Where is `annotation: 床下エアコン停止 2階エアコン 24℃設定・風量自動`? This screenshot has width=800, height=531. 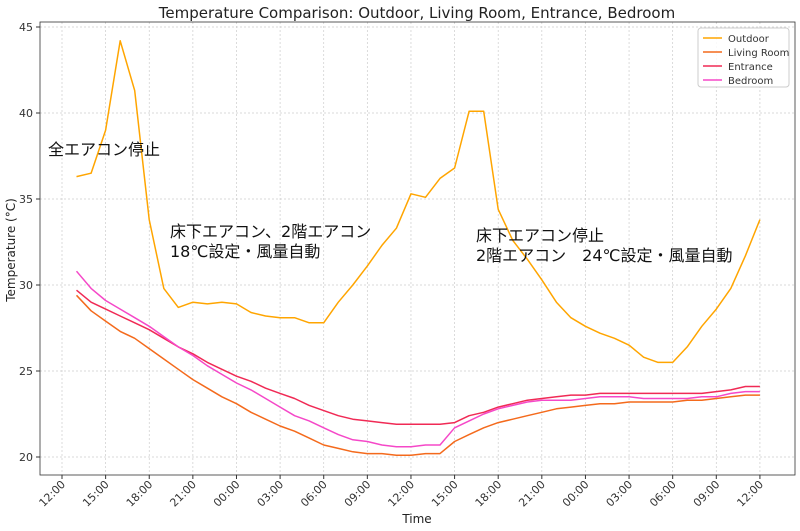 annotation: 床下エアコン停止 2階エアコン 24℃設定・風量自動 is located at coordinates (604, 245).